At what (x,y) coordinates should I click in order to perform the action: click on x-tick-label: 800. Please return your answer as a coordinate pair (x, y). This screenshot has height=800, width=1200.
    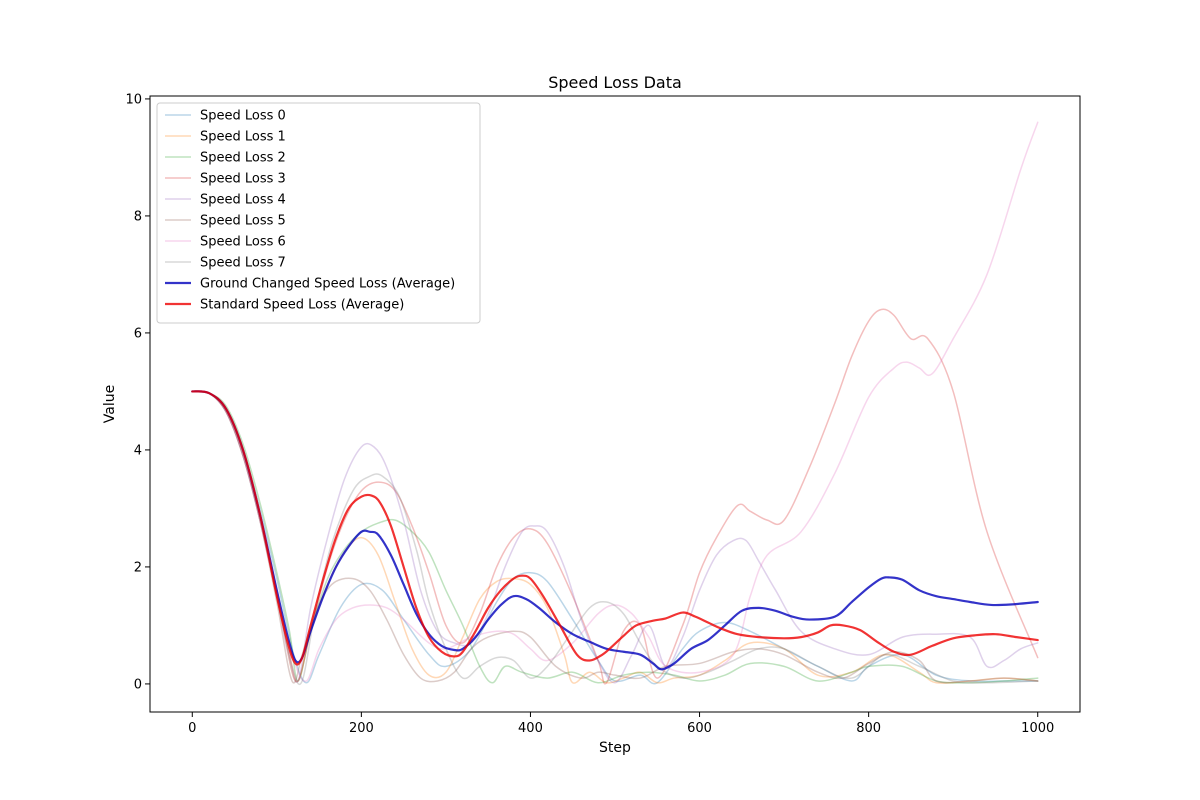
    Looking at the image, I should click on (868, 728).